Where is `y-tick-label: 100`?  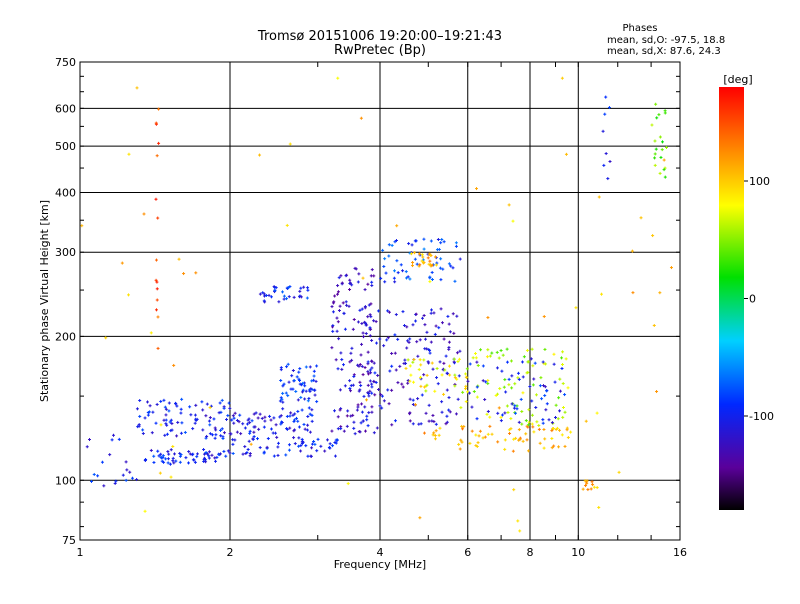 y-tick-label: 100 is located at coordinates (65, 480).